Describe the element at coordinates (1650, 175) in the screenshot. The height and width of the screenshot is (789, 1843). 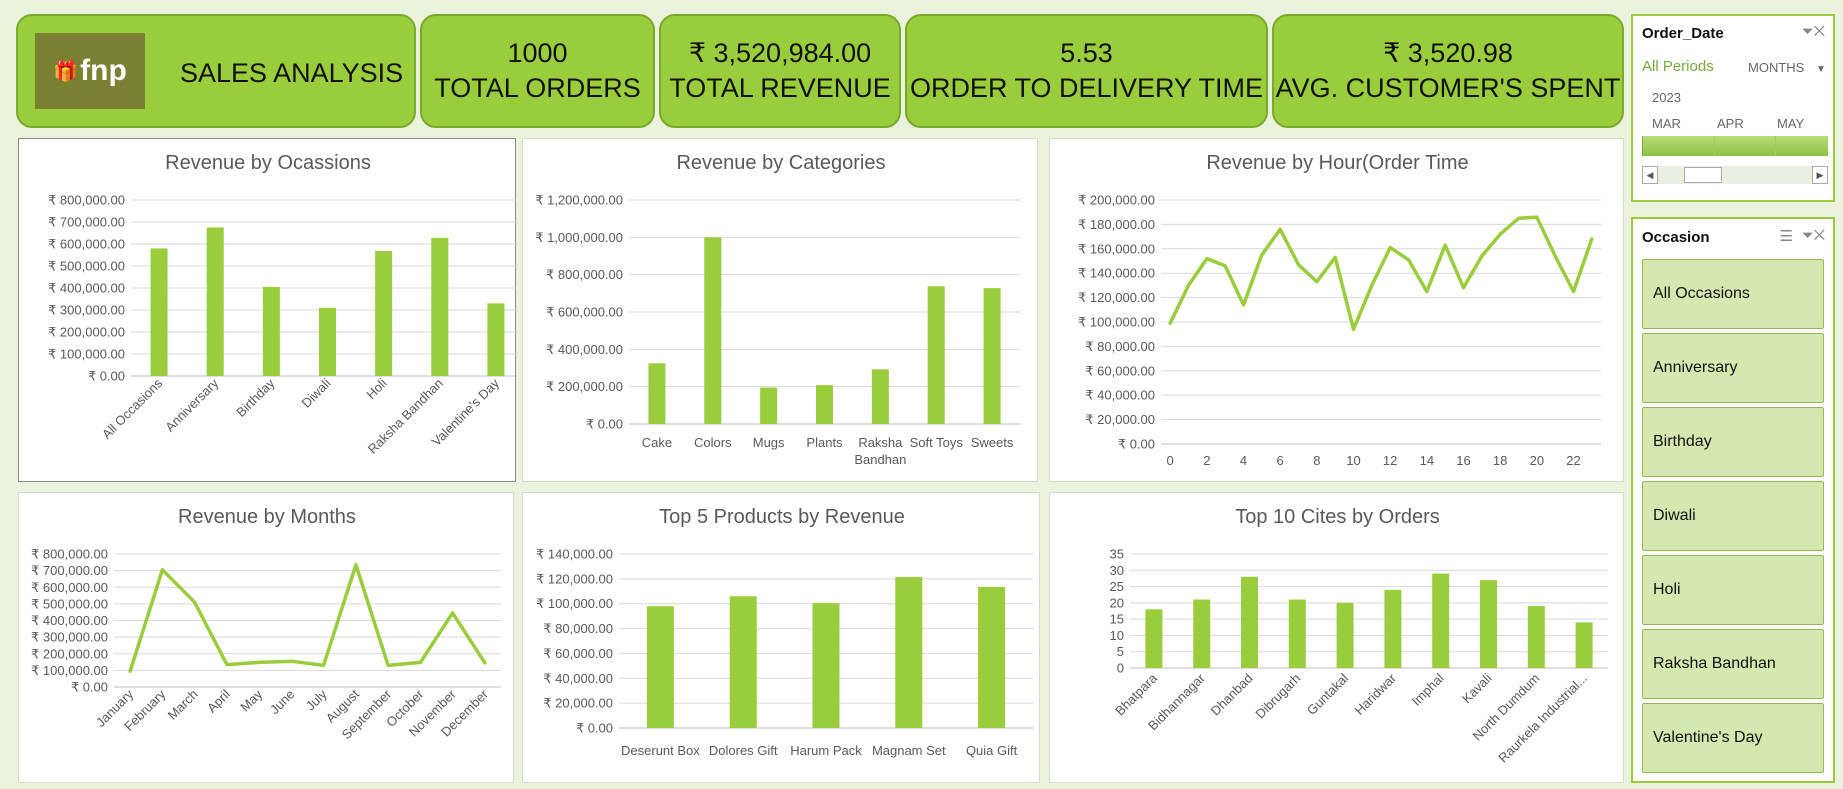
I see `scroll-left-icon: ◀` at that location.